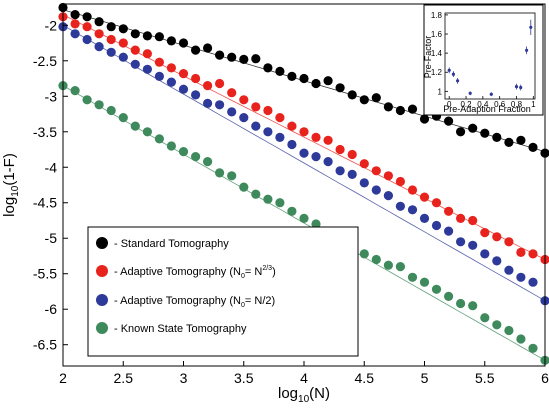 This screenshot has height=411, width=549. What do you see at coordinates (51, 25) in the screenshot?
I see `y-tick-label: -2` at bounding box center [51, 25].